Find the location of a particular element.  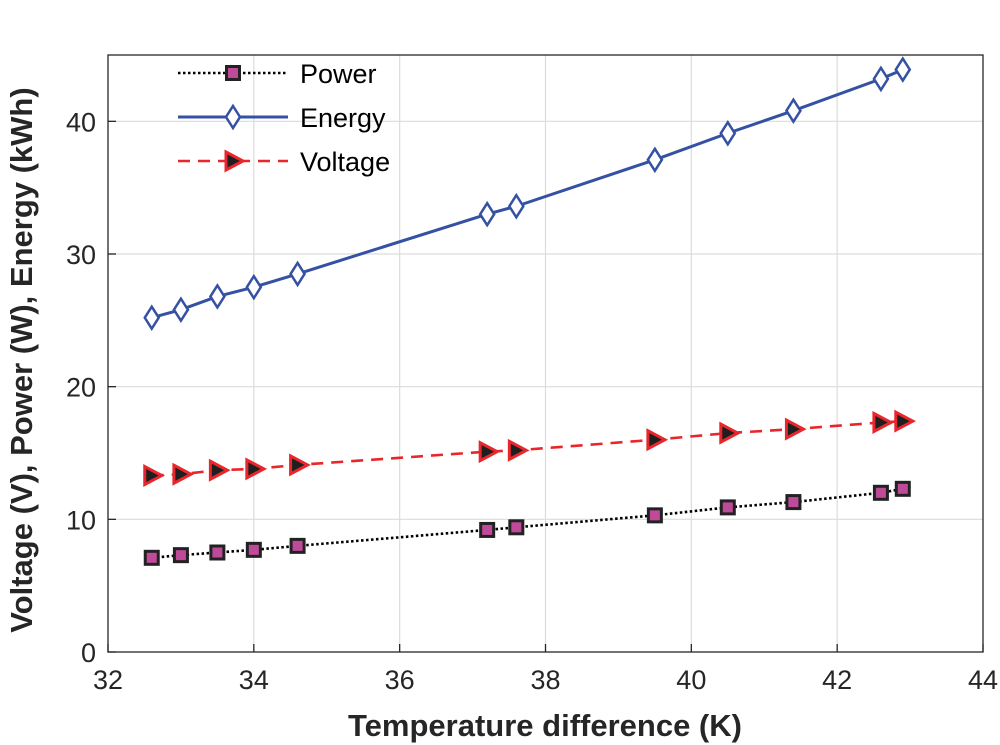

y-tick-label-20: 20 is located at coordinates (81, 388).